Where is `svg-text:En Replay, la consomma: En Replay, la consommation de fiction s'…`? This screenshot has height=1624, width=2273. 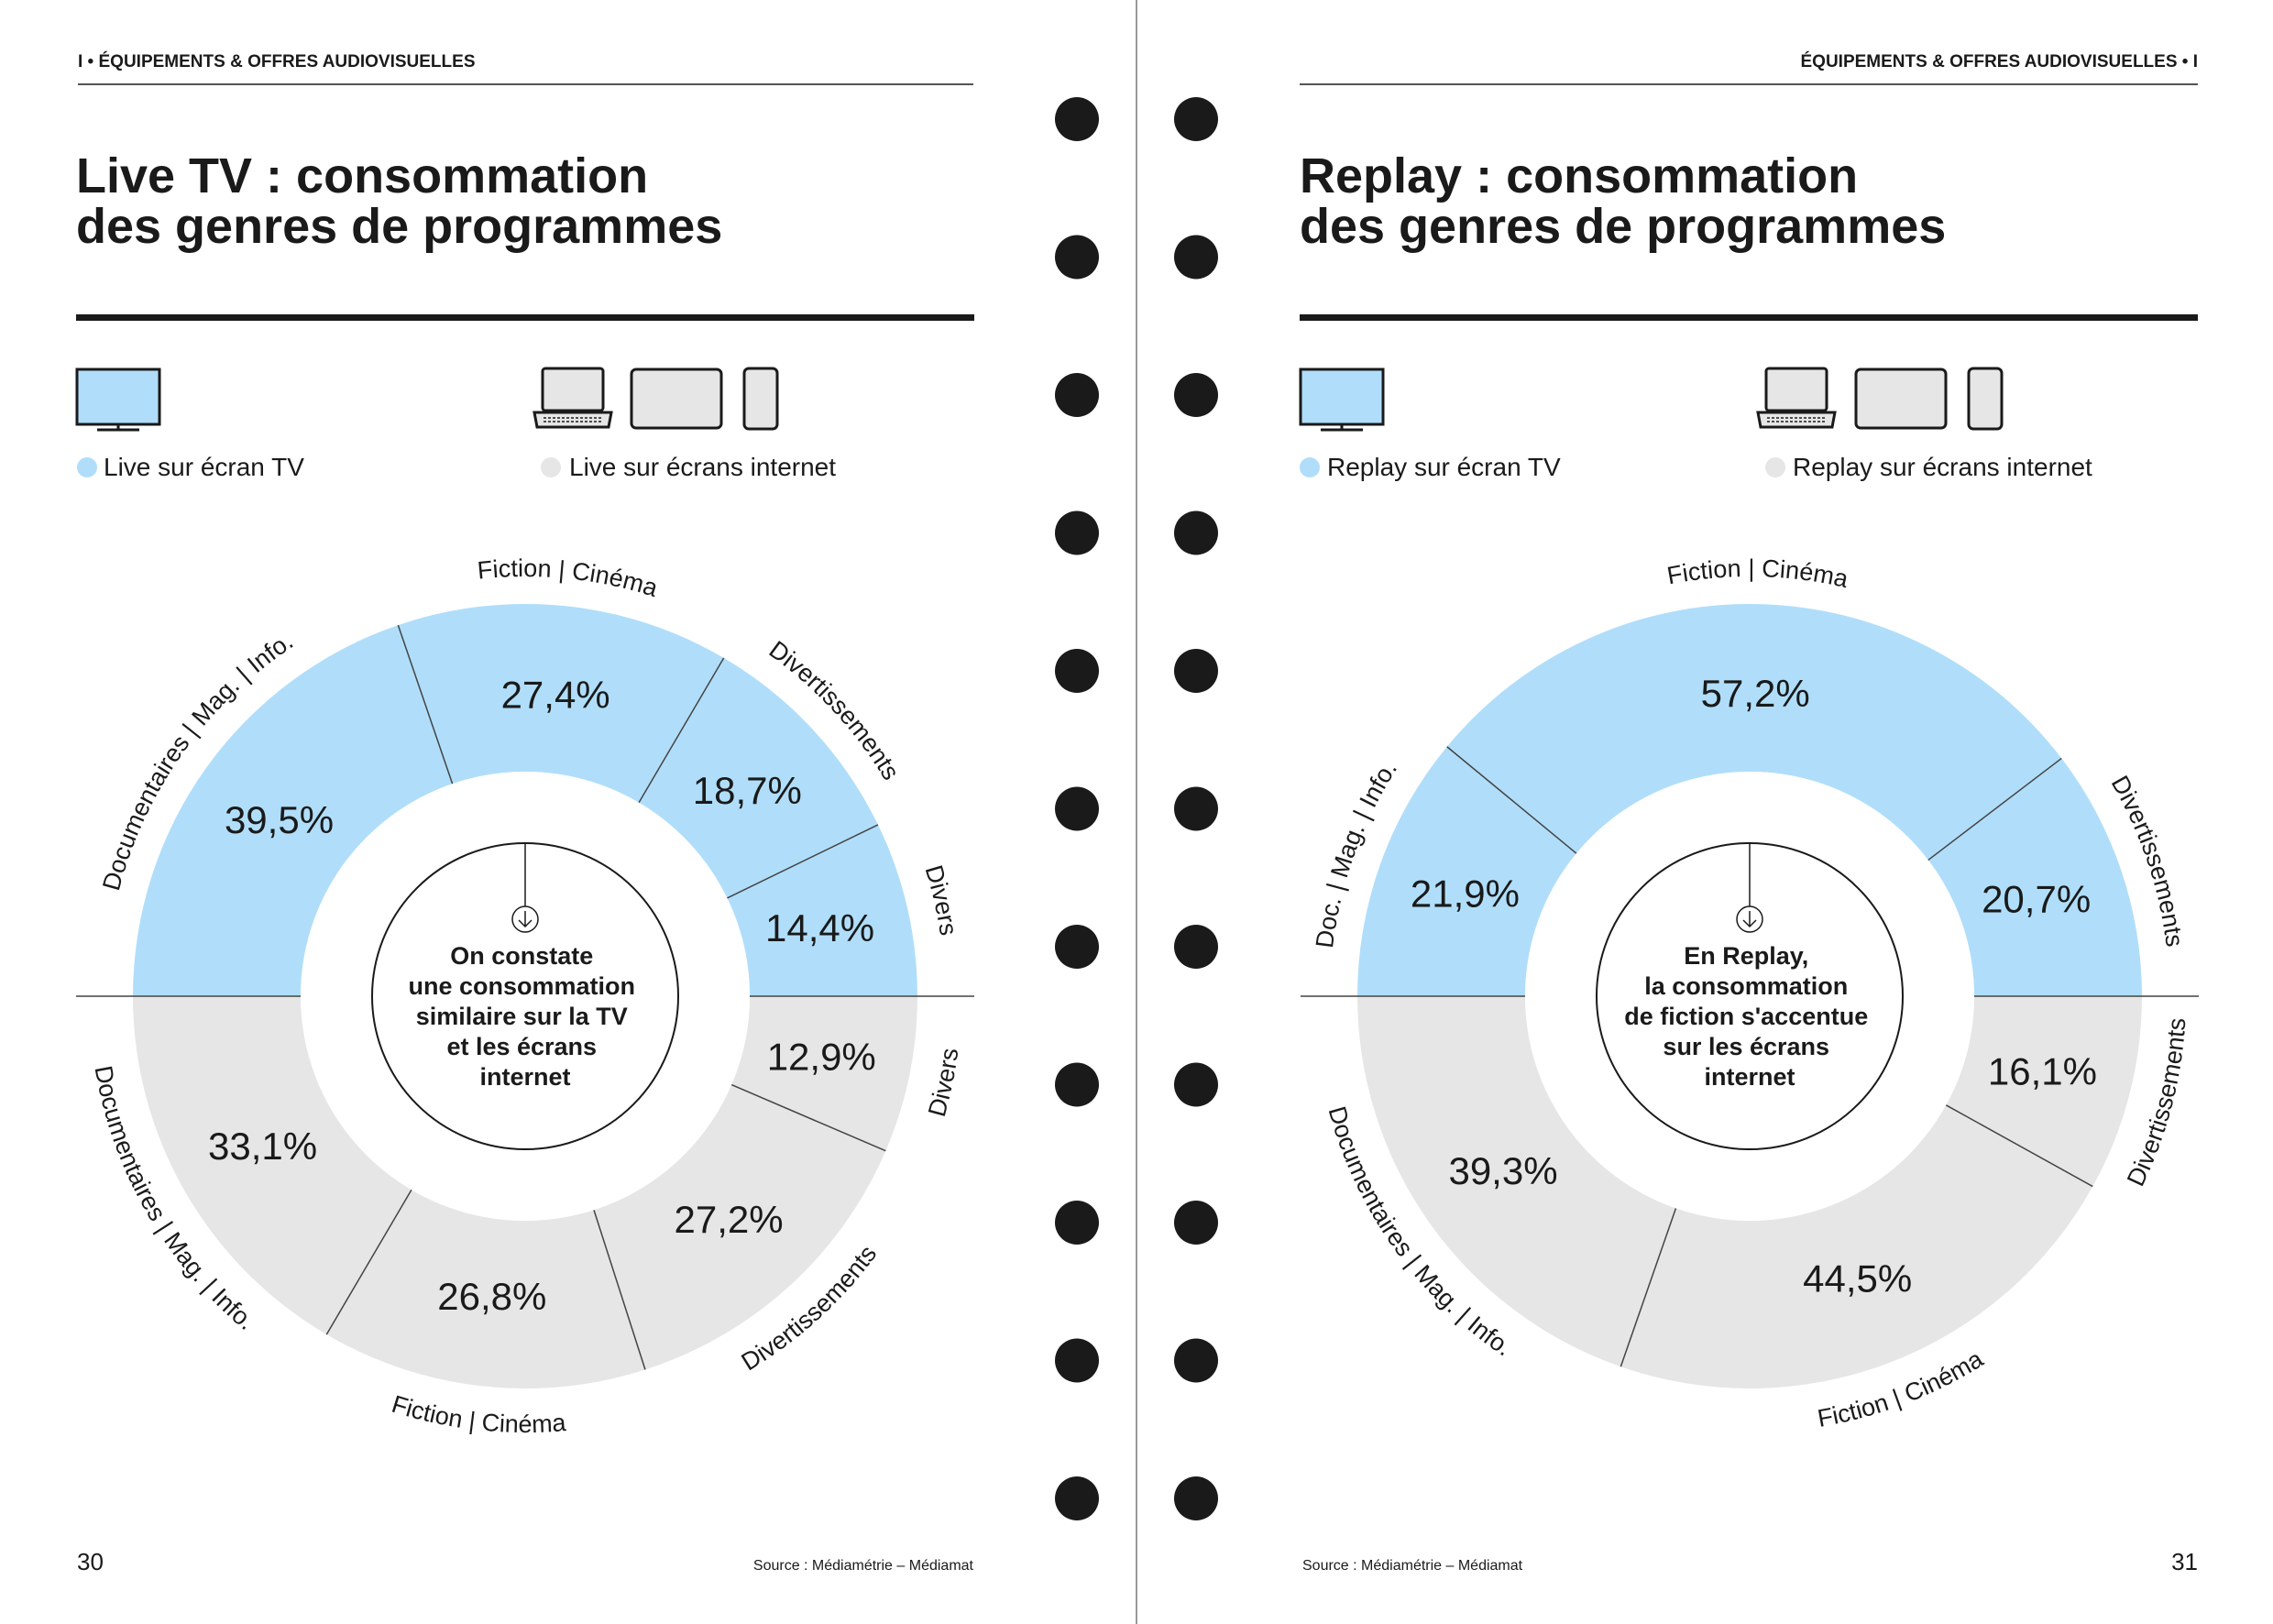
svg-text:En Replay, la consomma: En Replay, la consommation de fiction s'… is located at coordinates (1749, 1016).